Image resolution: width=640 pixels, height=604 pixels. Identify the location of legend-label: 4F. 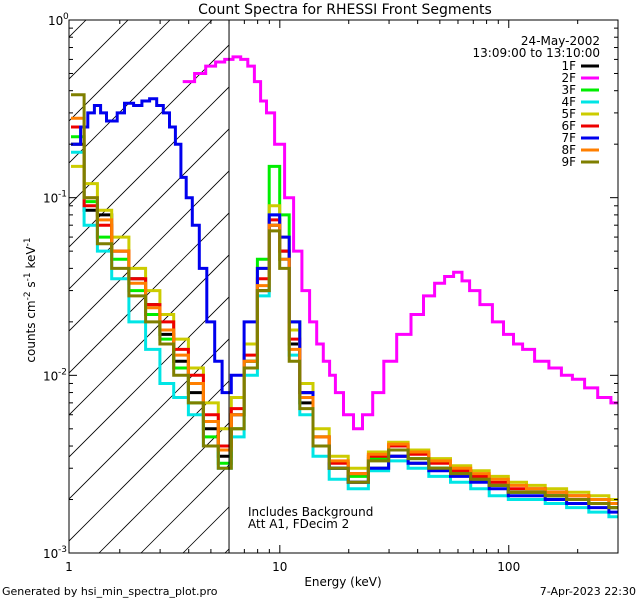
(568, 102).